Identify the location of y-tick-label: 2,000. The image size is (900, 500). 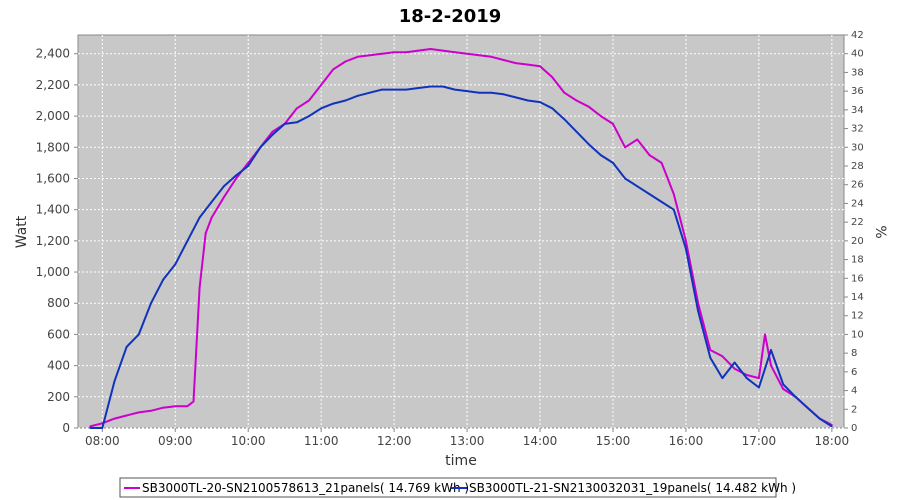
(53, 116).